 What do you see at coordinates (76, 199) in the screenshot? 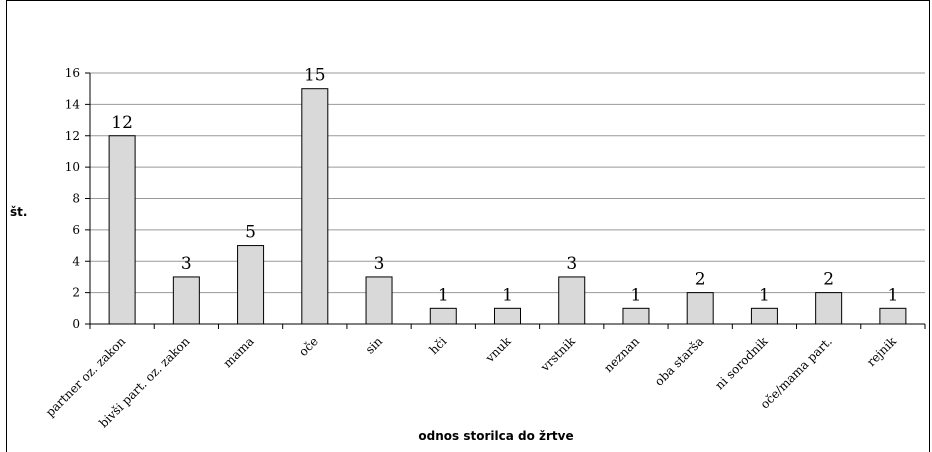
I see `y-tick-label: 8` at bounding box center [76, 199].